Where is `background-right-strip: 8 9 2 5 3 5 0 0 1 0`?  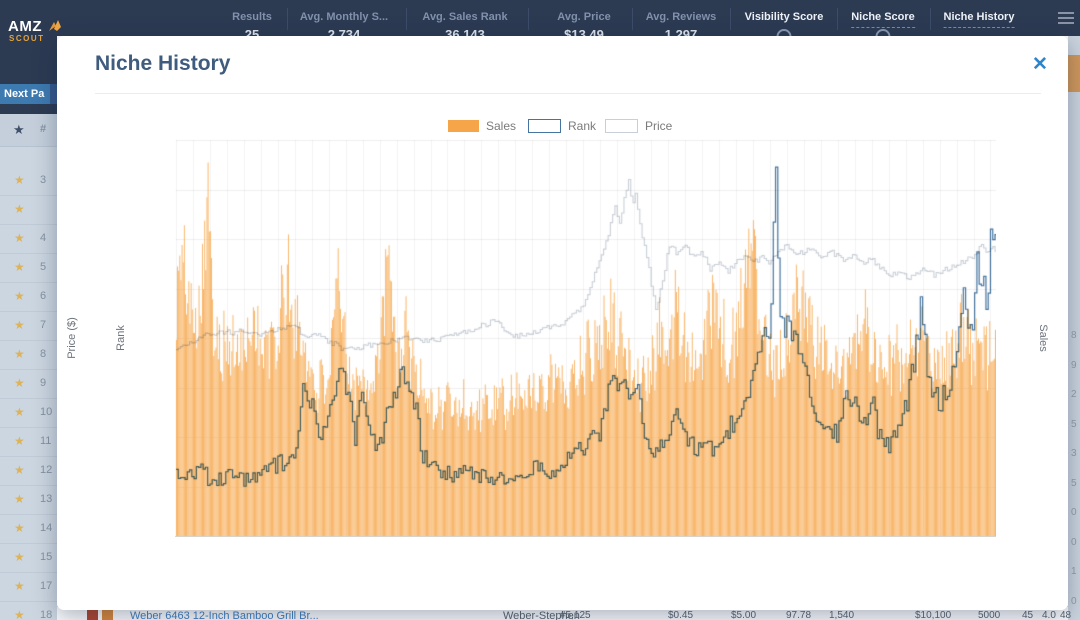 background-right-strip: 8 9 2 5 3 5 0 0 1 0 is located at coordinates (1074, 328).